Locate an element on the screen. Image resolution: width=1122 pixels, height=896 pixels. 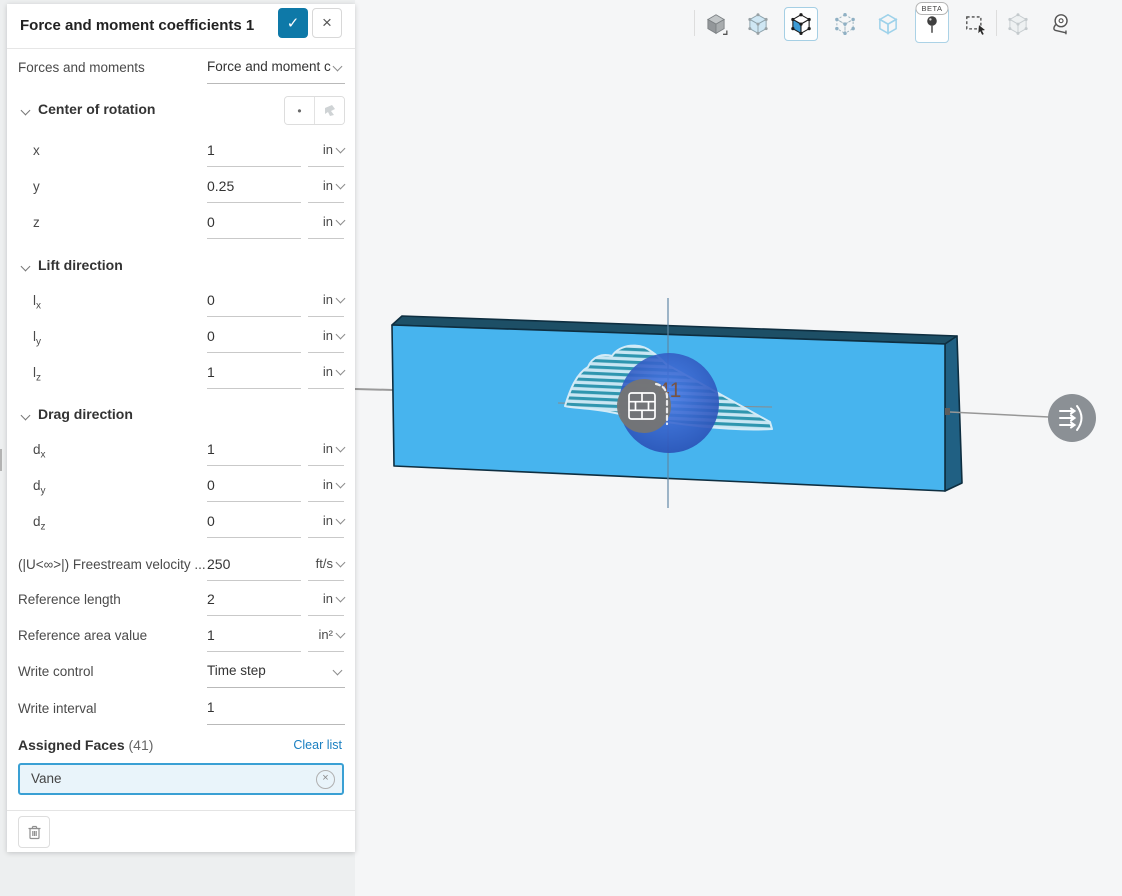
trash-icon is located at coordinates (34, 832).